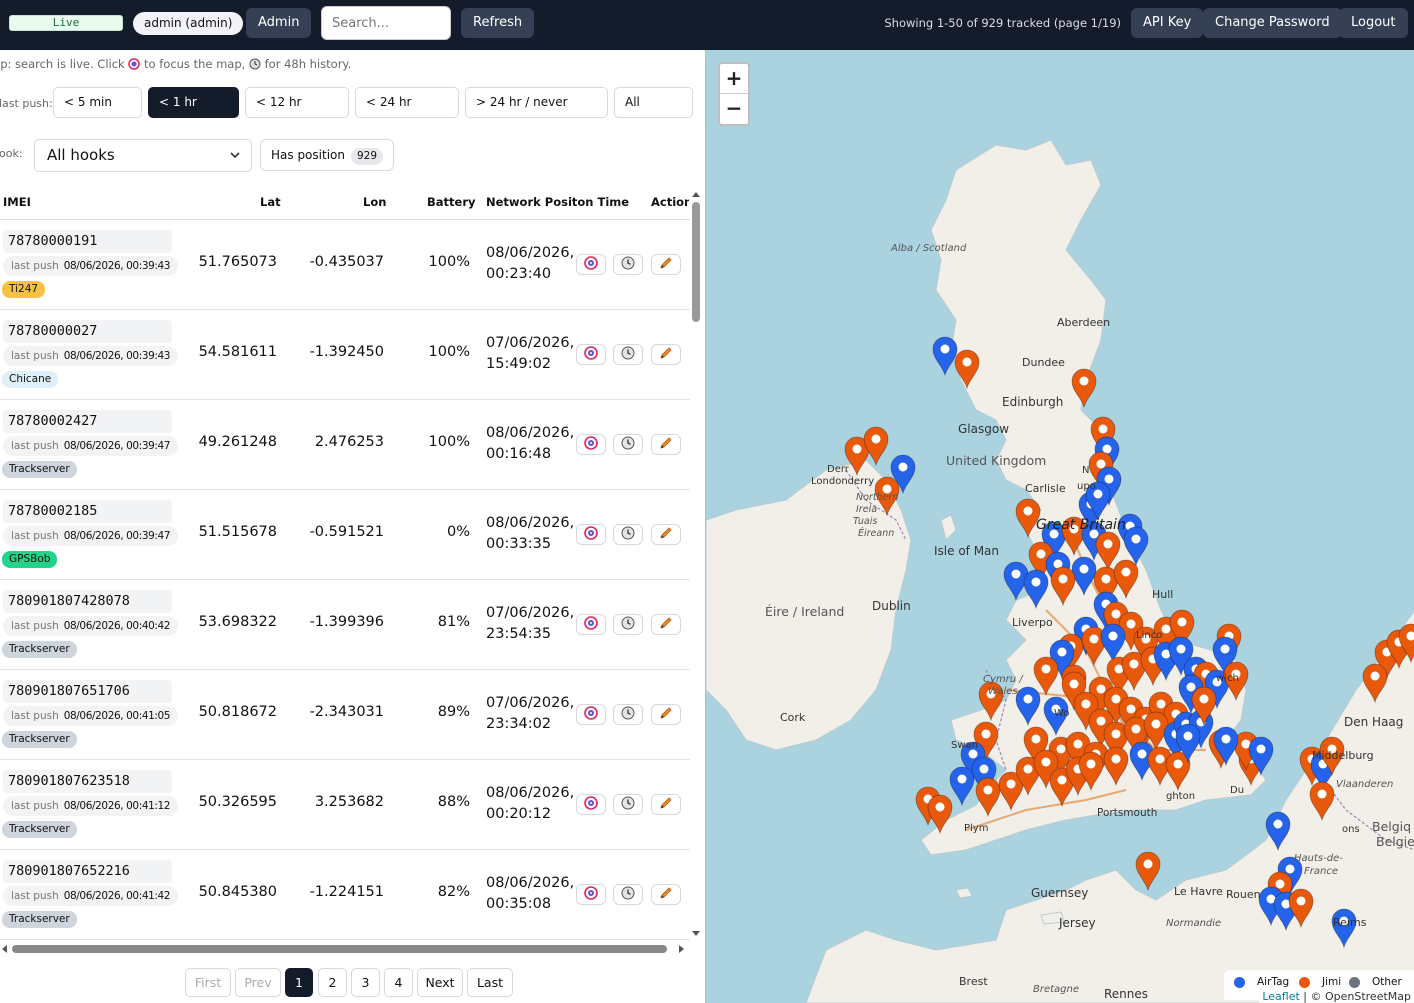  Describe the element at coordinates (1373, 23) in the screenshot. I see `logout-button: Logout` at that location.